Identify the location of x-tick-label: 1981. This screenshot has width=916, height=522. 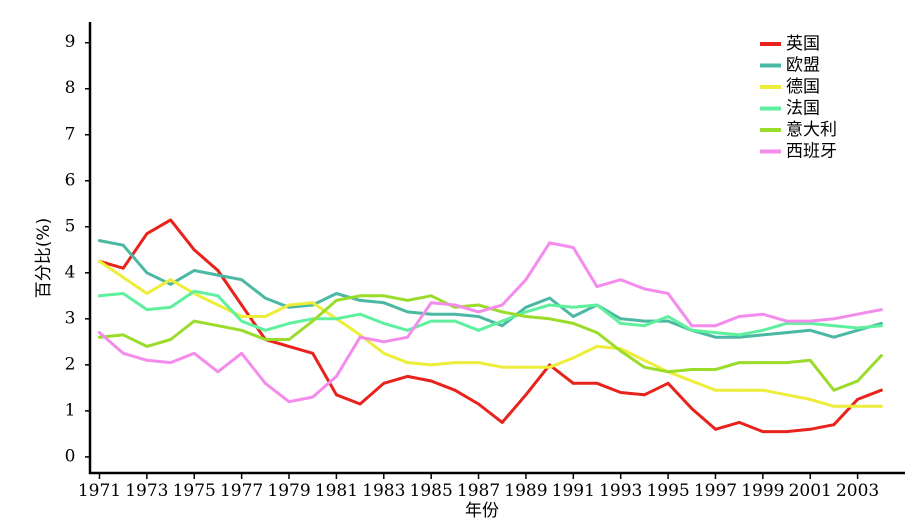
(336, 491).